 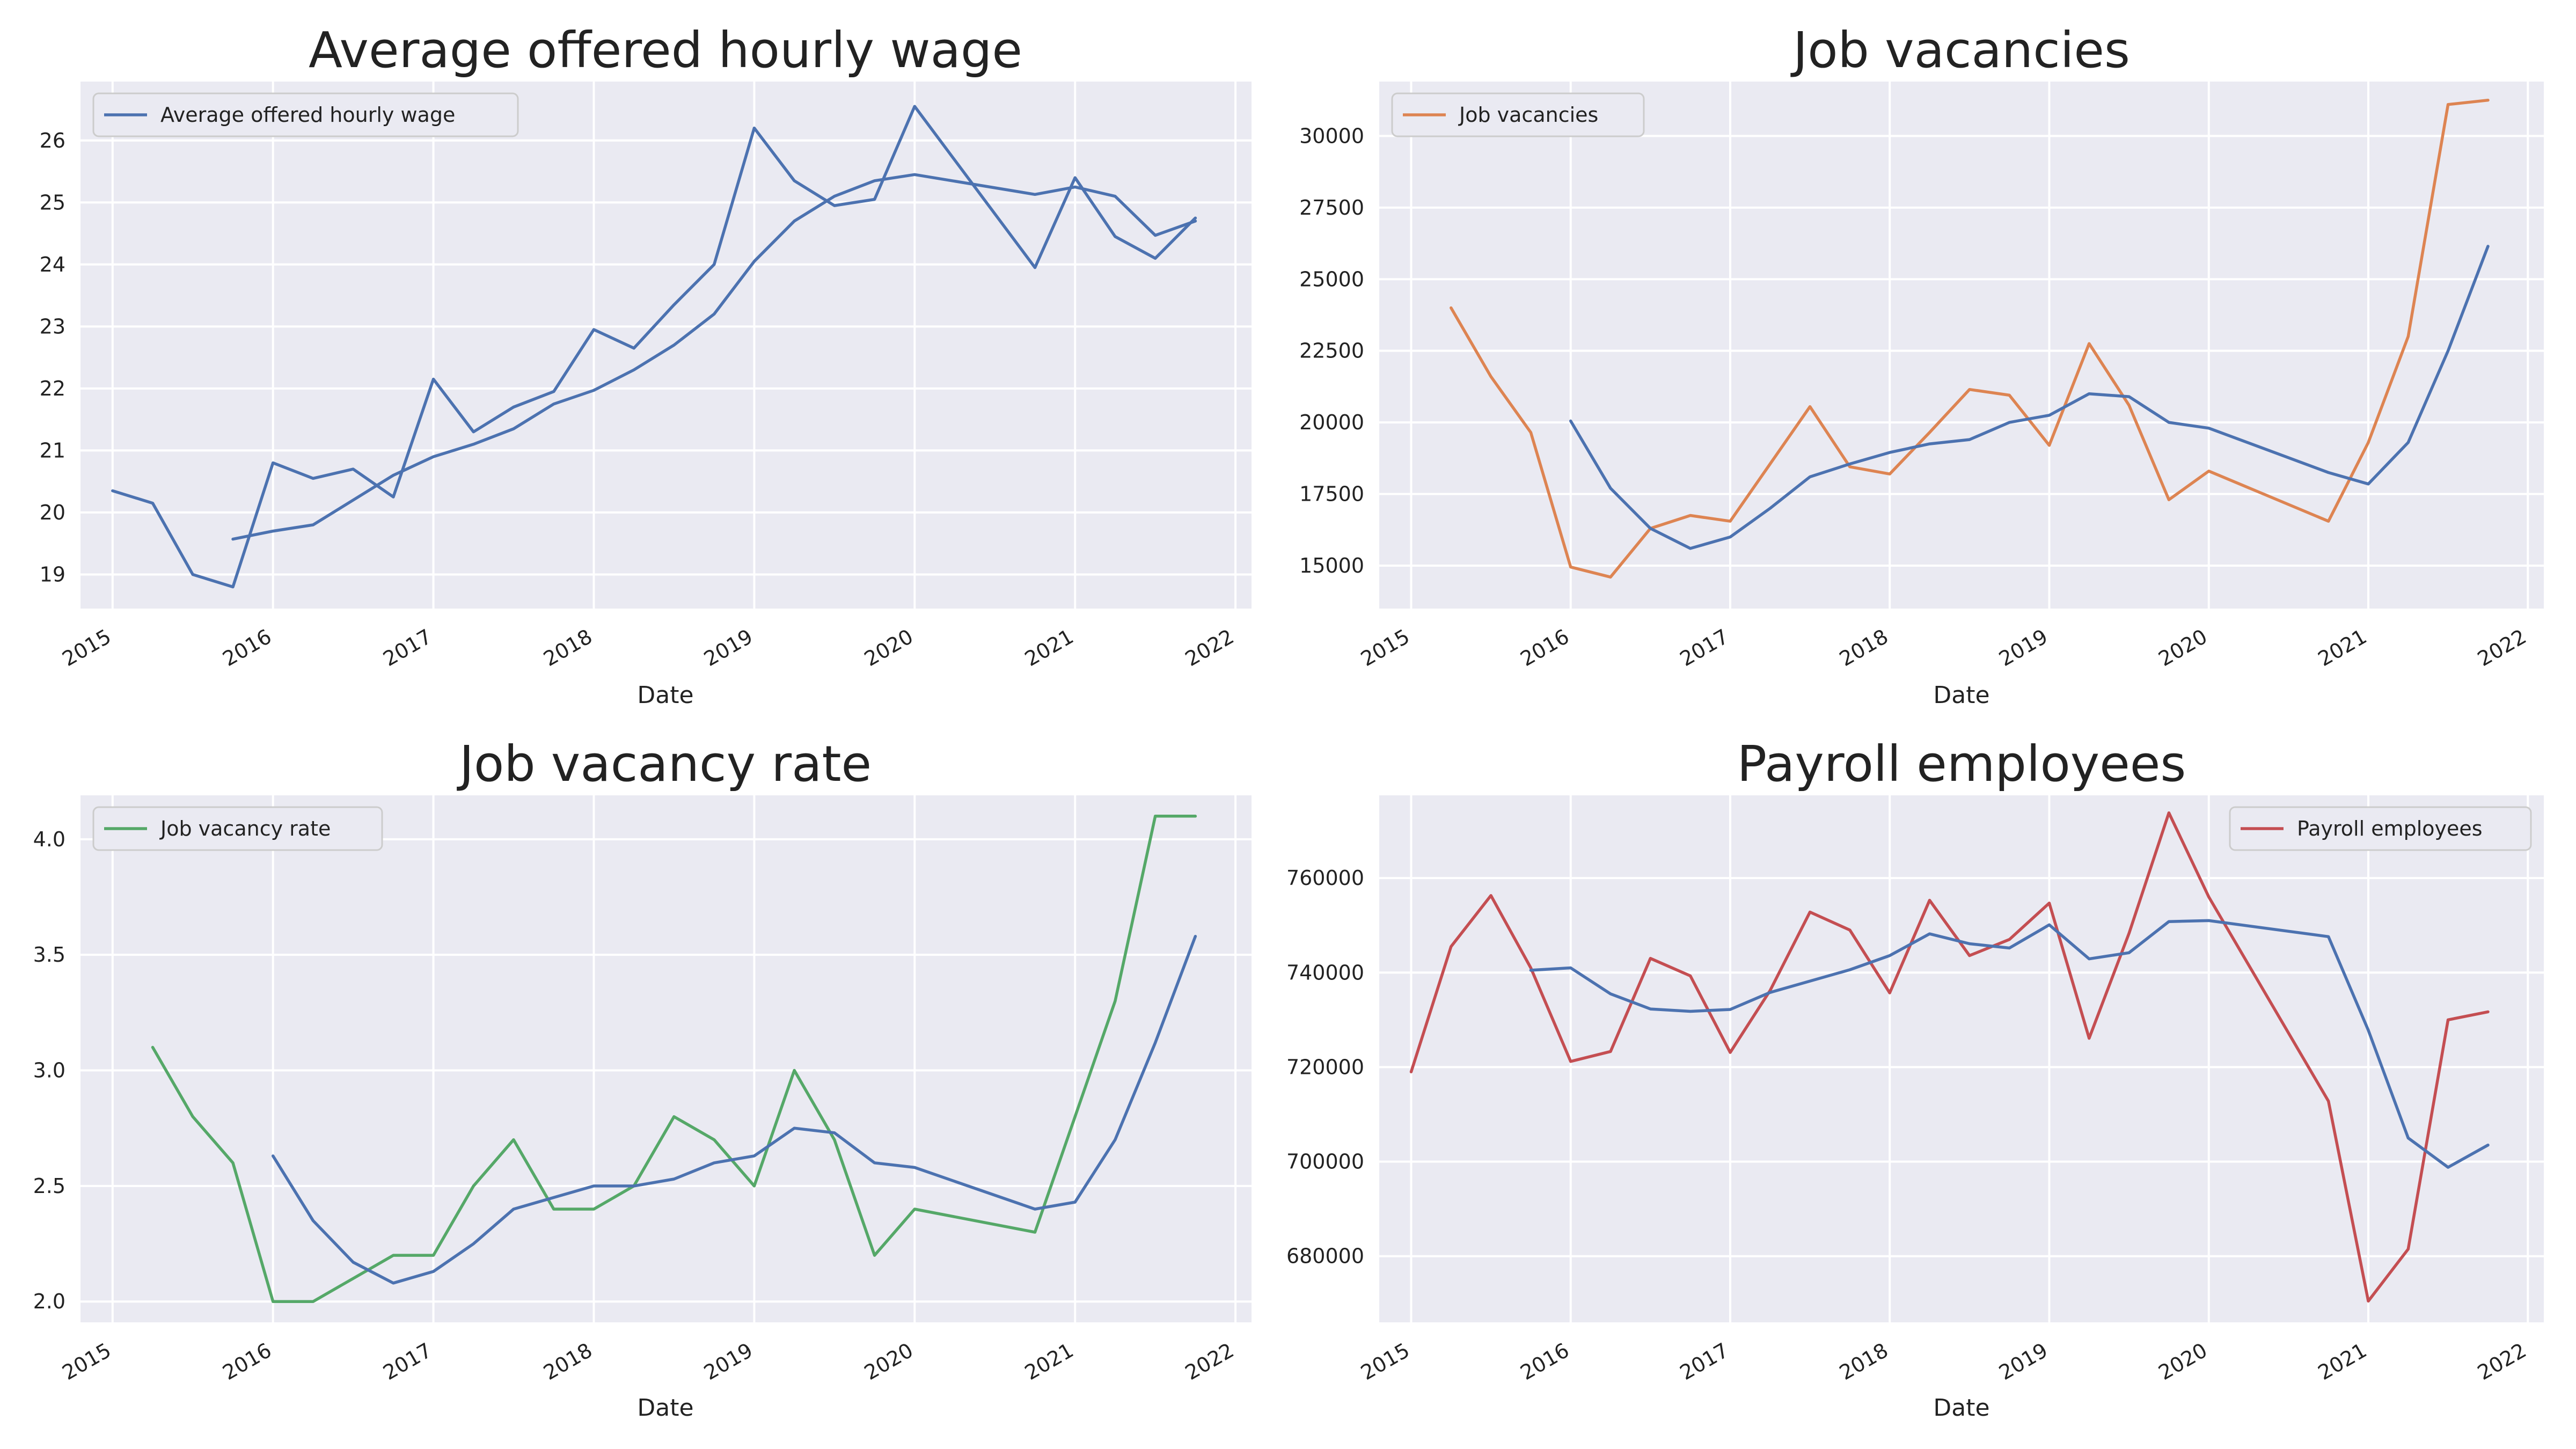 I want to click on y-tick-label: 22500, so click(x=1331, y=351).